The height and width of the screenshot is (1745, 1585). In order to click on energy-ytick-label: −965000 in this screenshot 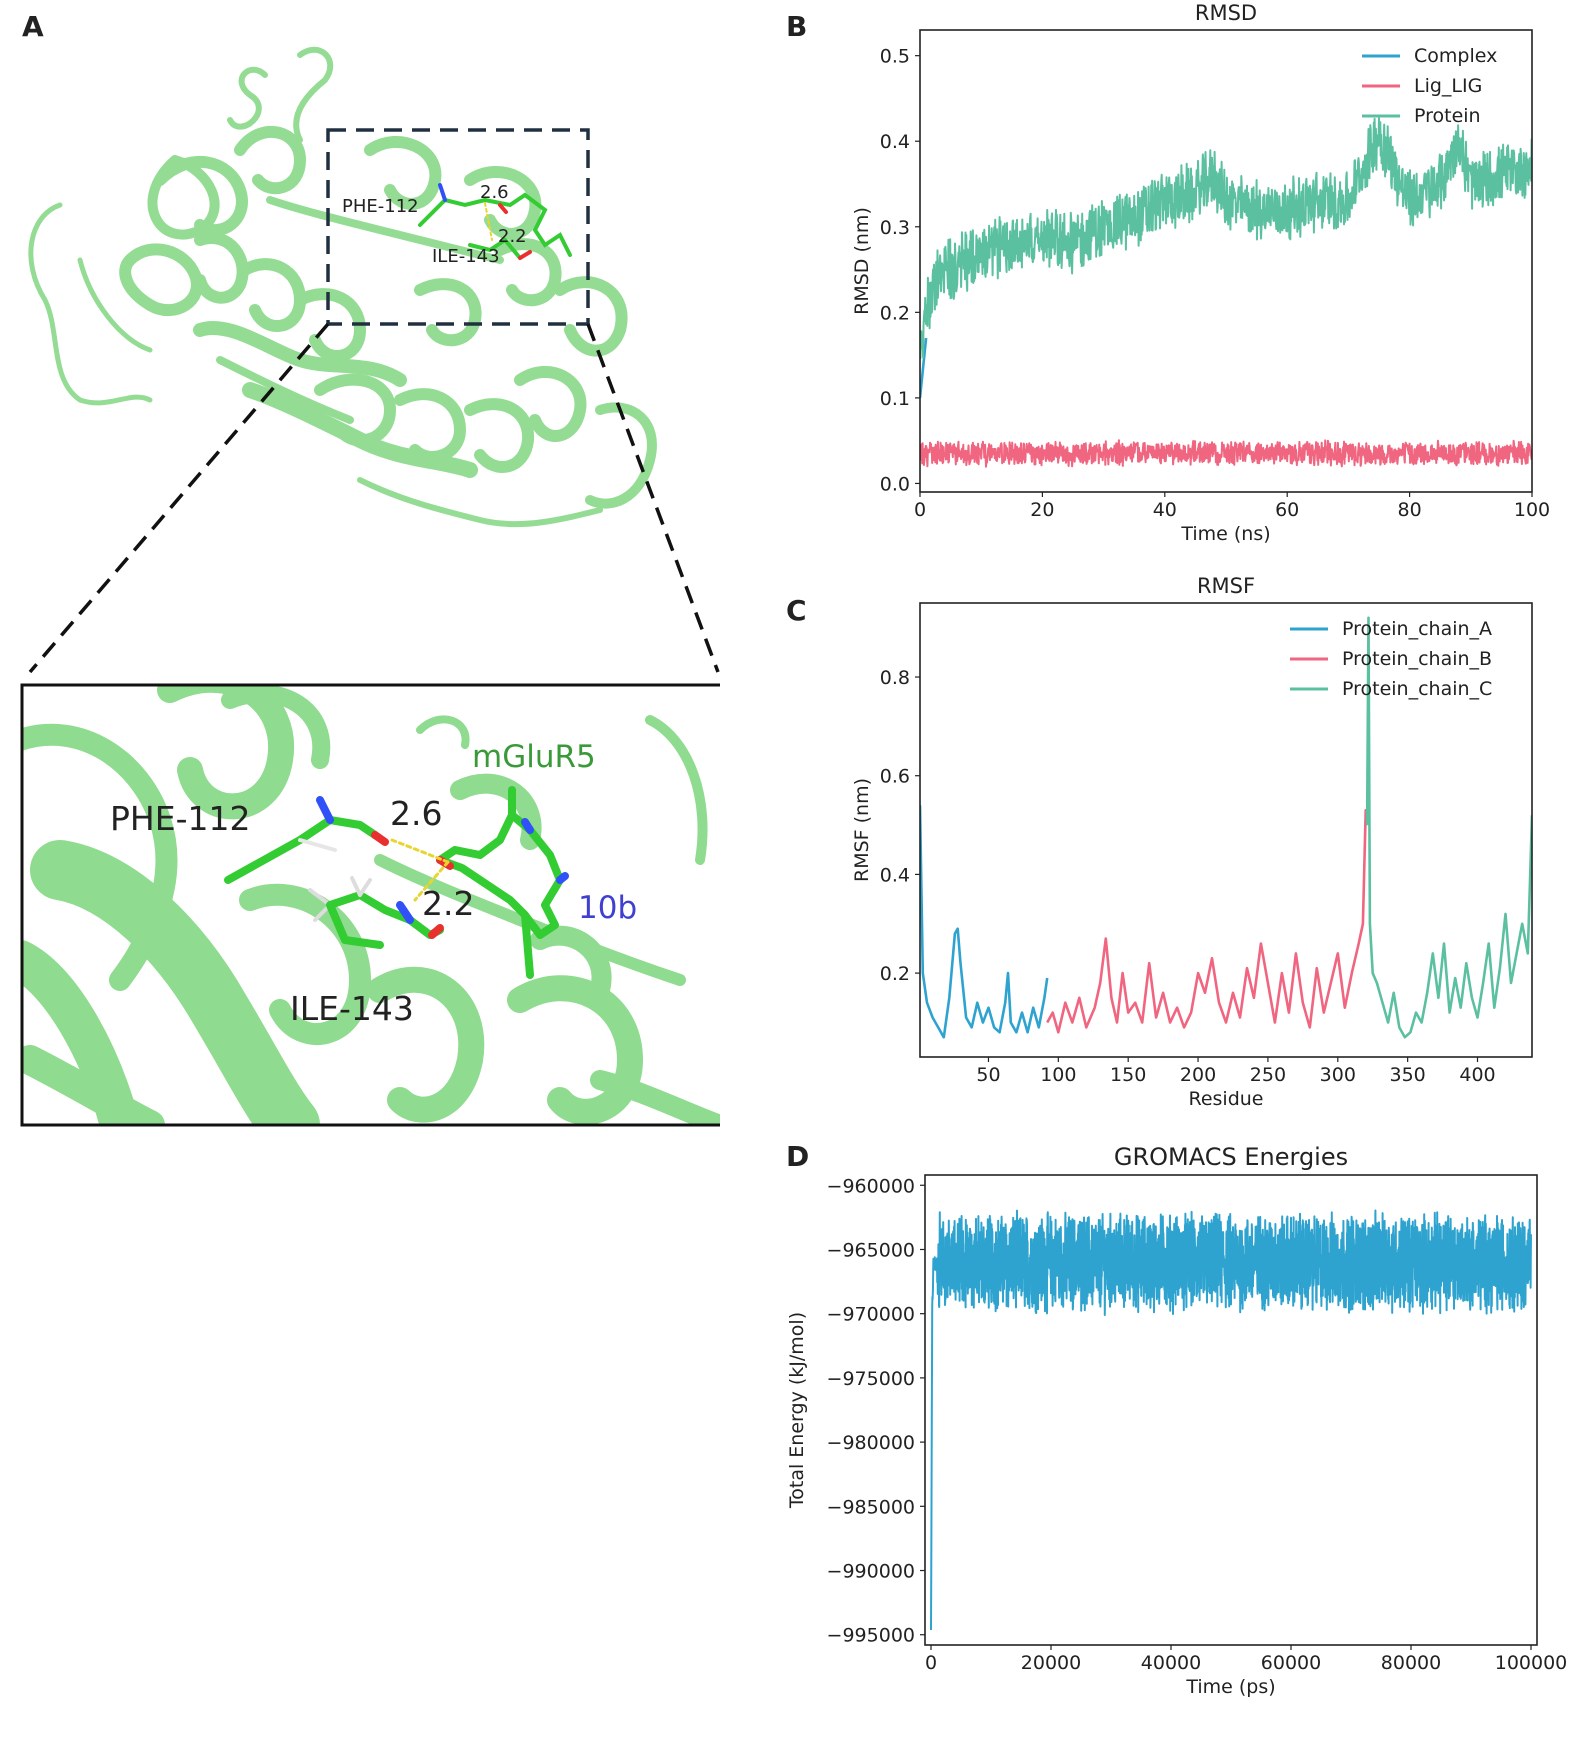, I will do `click(871, 1250)`.